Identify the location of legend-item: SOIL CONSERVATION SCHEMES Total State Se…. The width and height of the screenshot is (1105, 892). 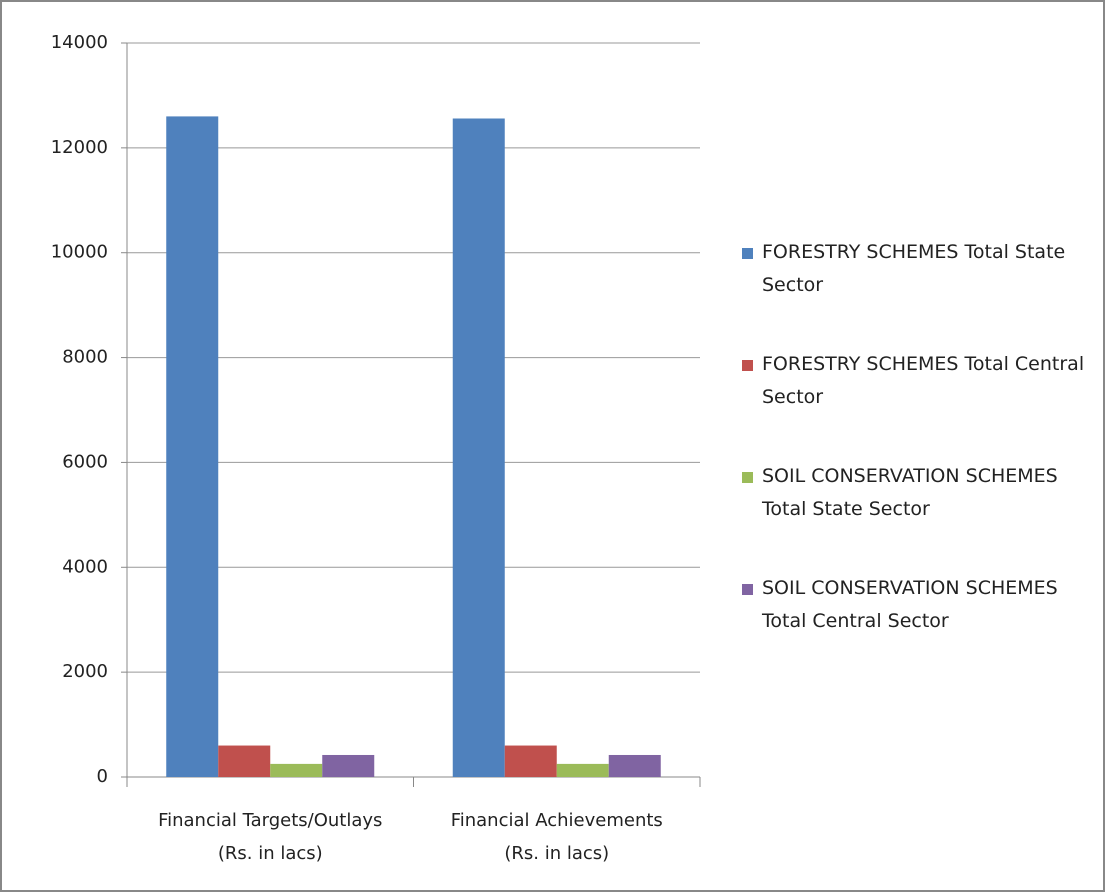
(917, 493).